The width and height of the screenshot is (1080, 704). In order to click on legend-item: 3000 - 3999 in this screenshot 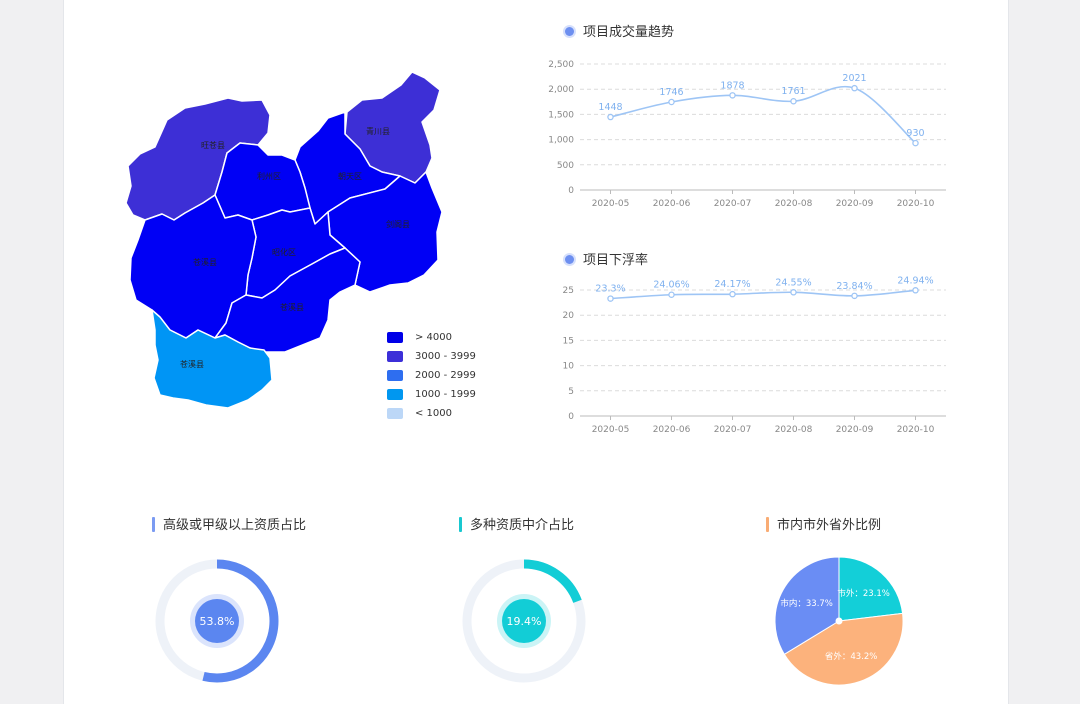, I will do `click(431, 356)`.